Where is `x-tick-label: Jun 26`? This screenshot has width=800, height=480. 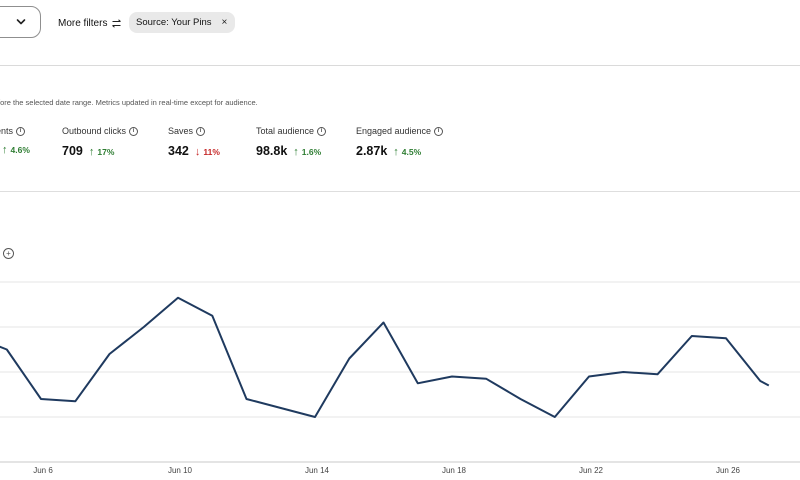 x-tick-label: Jun 26 is located at coordinates (728, 470).